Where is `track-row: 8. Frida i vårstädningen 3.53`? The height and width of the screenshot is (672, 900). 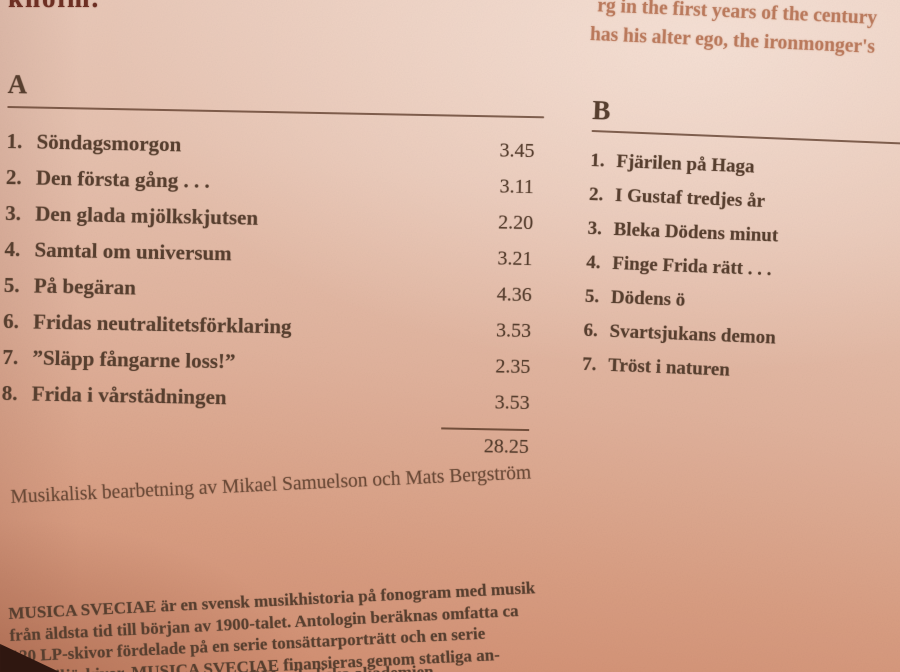 track-row: 8. Frida i vårstädningen 3.53 is located at coordinates (265, 397).